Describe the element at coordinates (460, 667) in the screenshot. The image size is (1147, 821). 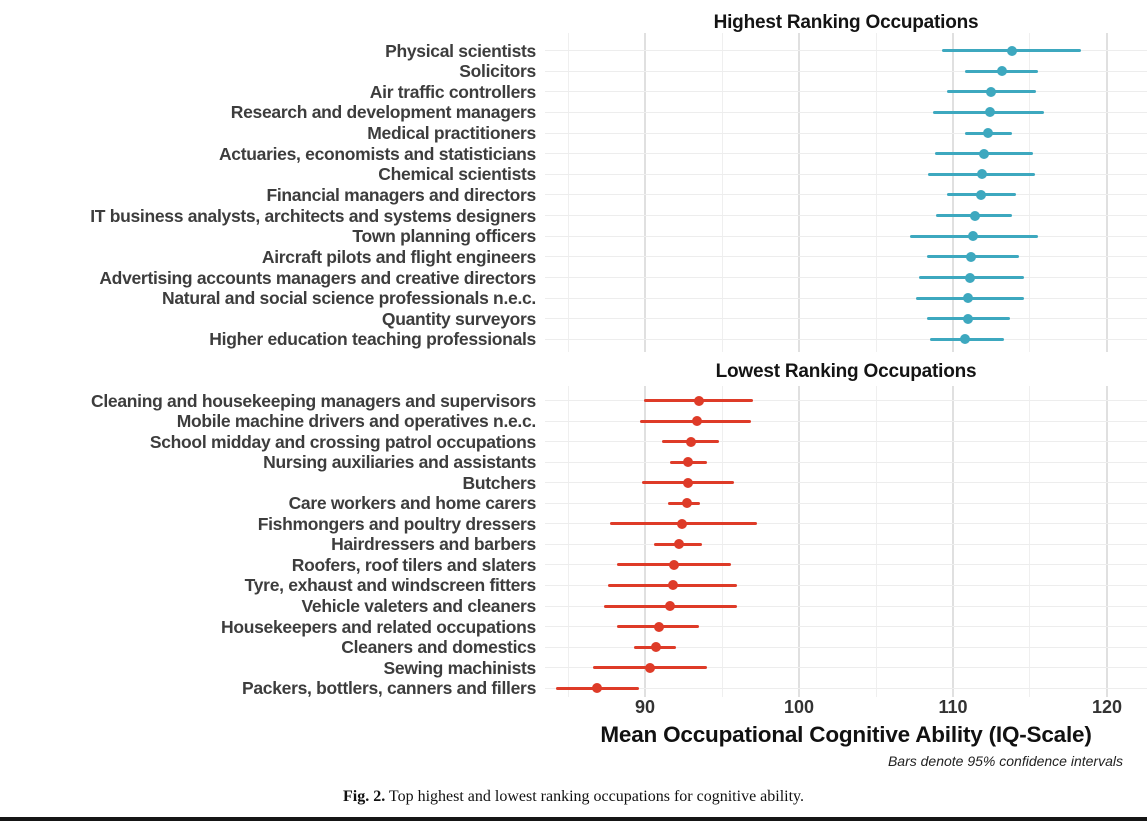
I see `occupation-label: Sewing machinists` at that location.